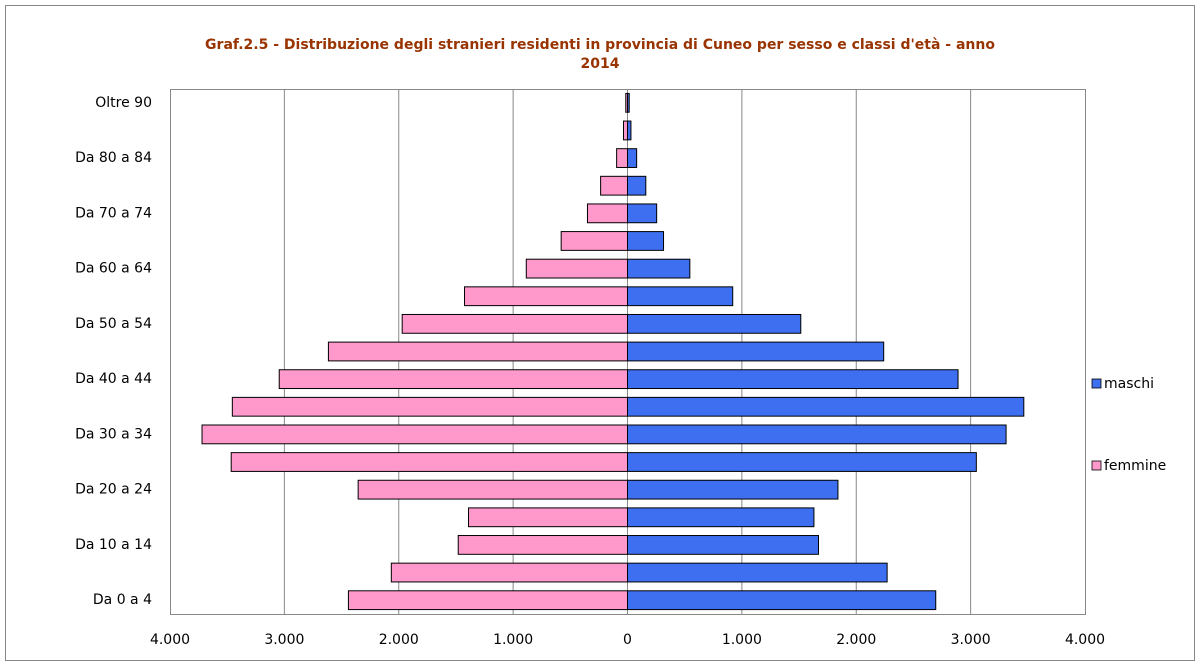 The image size is (1201, 668). I want to click on y-tick-label: Da 50 a 54, so click(113, 324).